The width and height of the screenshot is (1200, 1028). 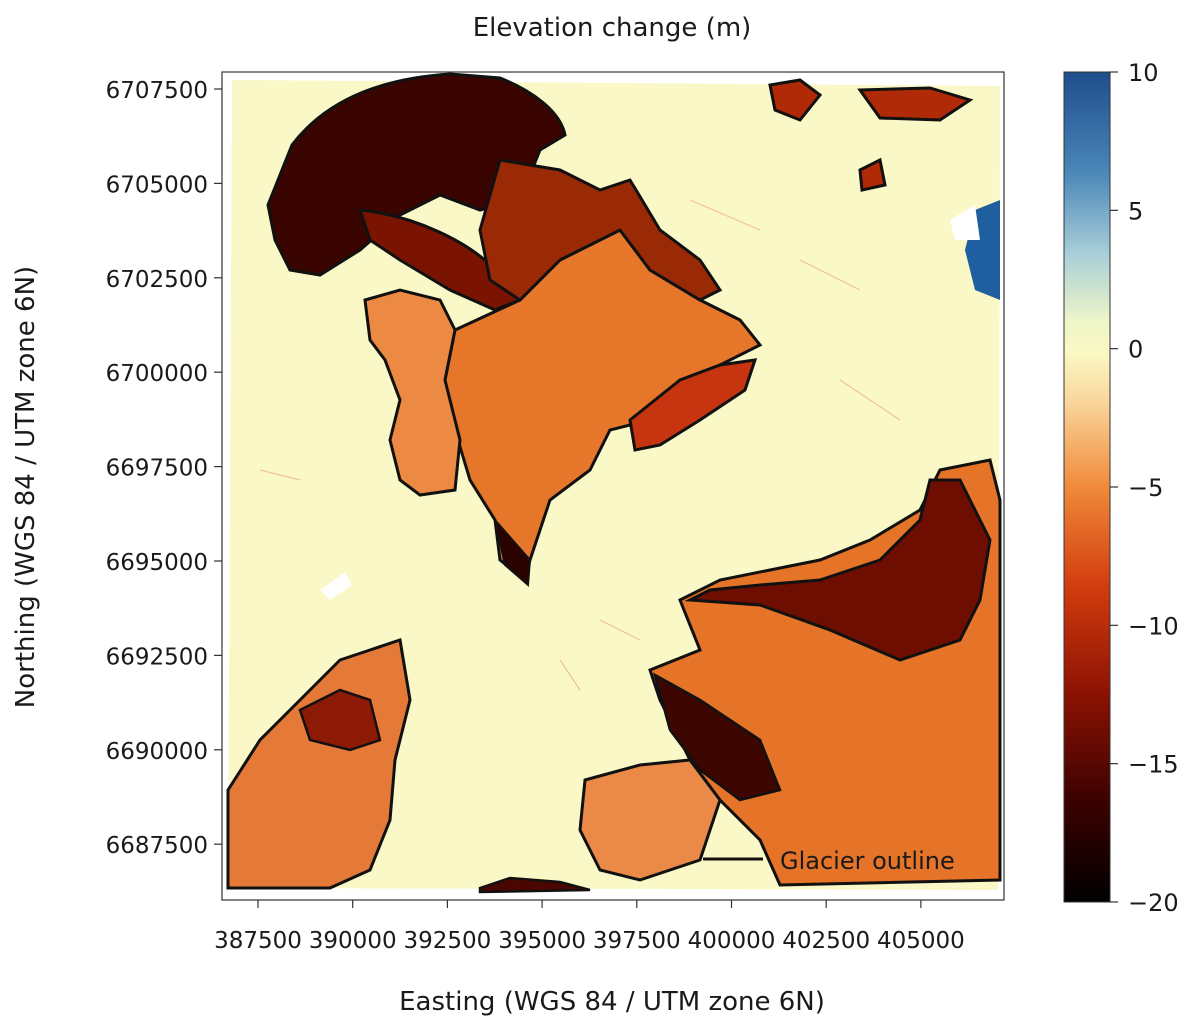 I want to click on y-tick-label: 6705000, so click(x=157, y=185).